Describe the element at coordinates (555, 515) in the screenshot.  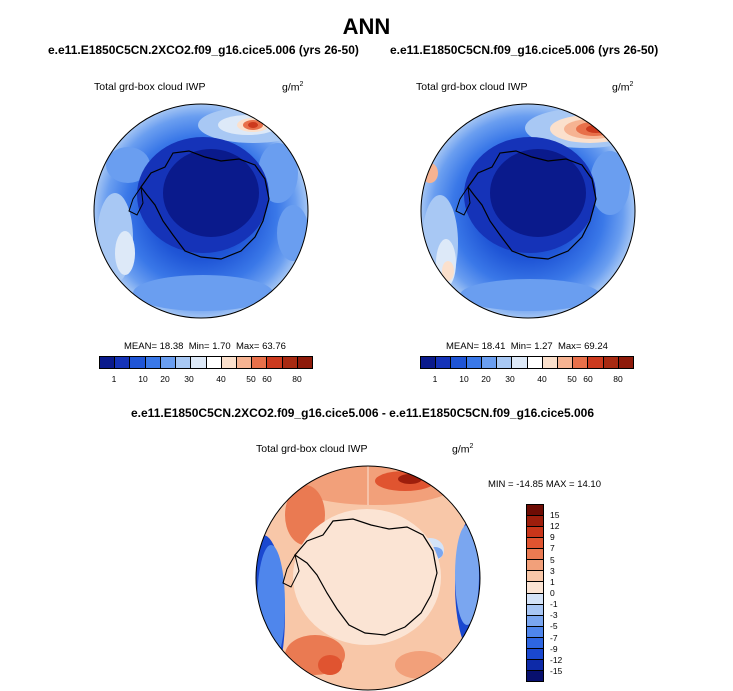
I see `colorbar-tick-label: 15` at that location.